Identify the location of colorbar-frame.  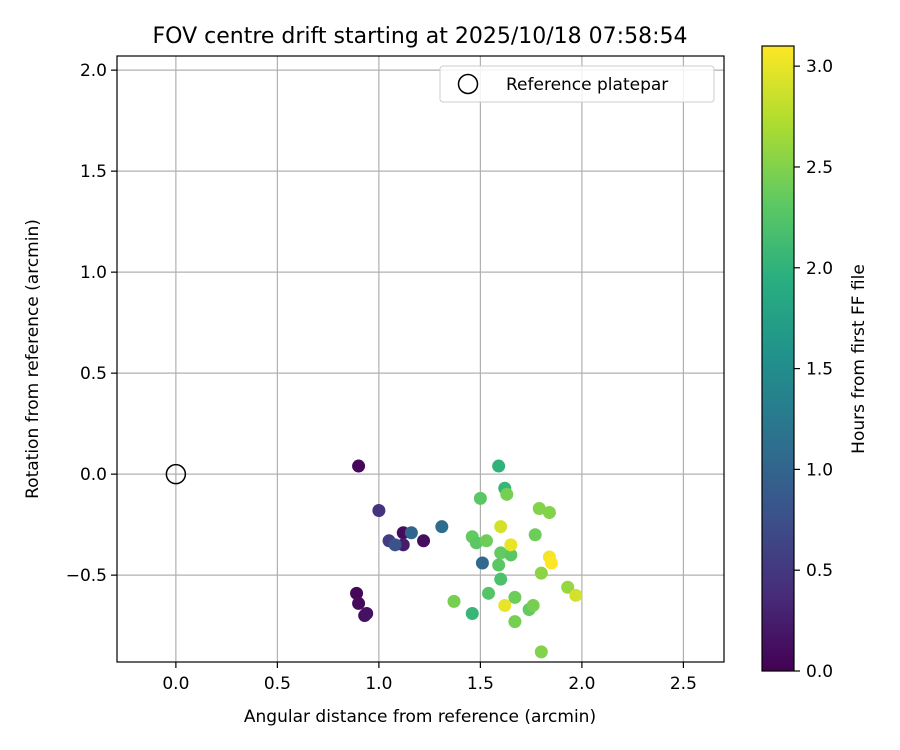
(778, 358).